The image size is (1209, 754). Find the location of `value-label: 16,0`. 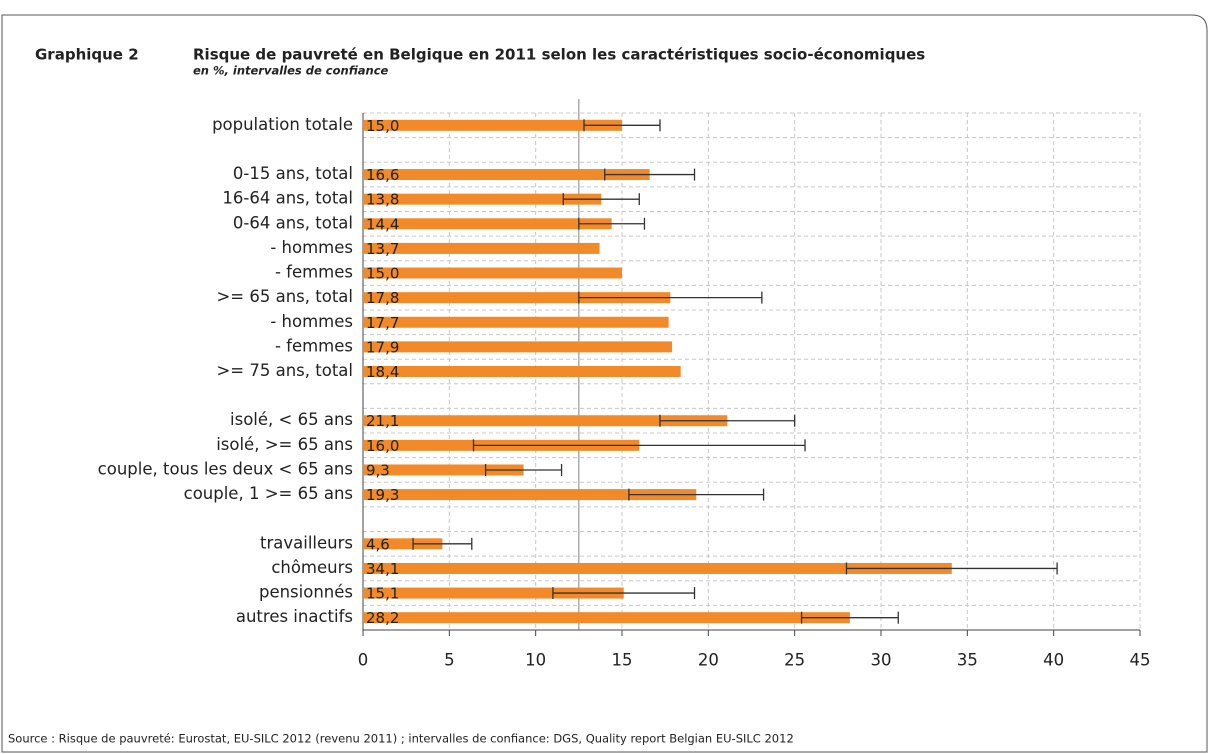

value-label: 16,0 is located at coordinates (382, 446).